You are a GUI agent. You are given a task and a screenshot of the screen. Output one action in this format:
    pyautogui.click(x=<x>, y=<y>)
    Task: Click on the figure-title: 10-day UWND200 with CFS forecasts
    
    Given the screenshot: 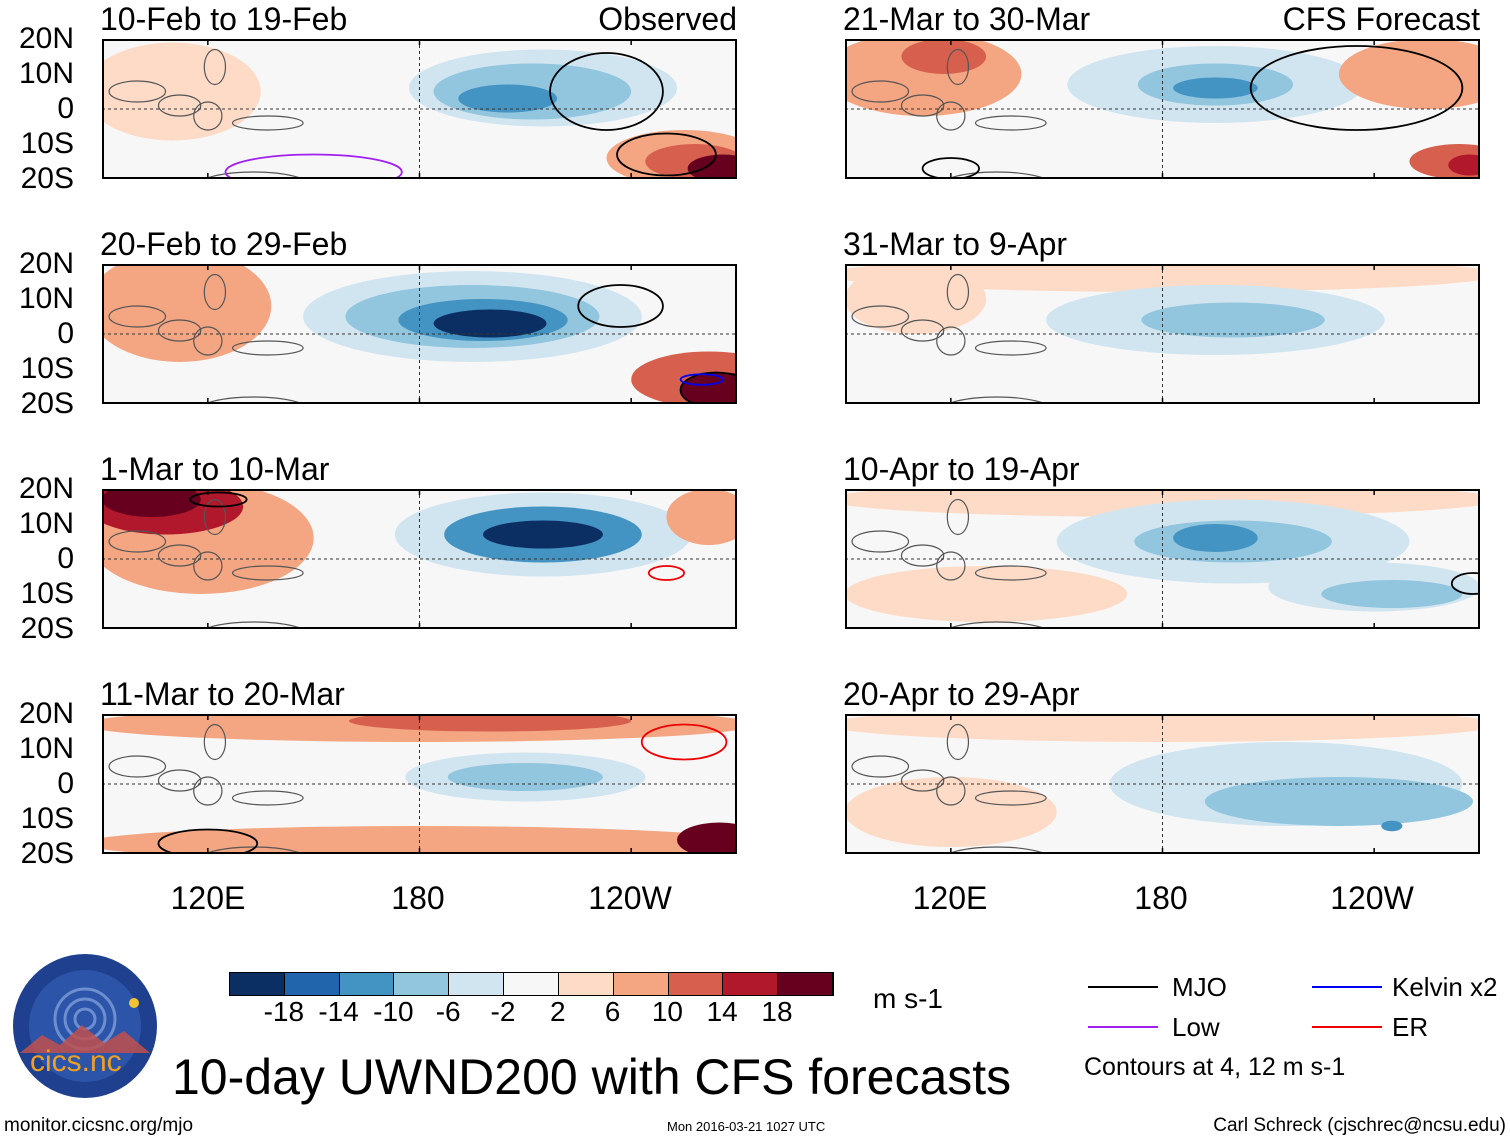 What is the action you would take?
    pyautogui.click(x=592, y=1077)
    